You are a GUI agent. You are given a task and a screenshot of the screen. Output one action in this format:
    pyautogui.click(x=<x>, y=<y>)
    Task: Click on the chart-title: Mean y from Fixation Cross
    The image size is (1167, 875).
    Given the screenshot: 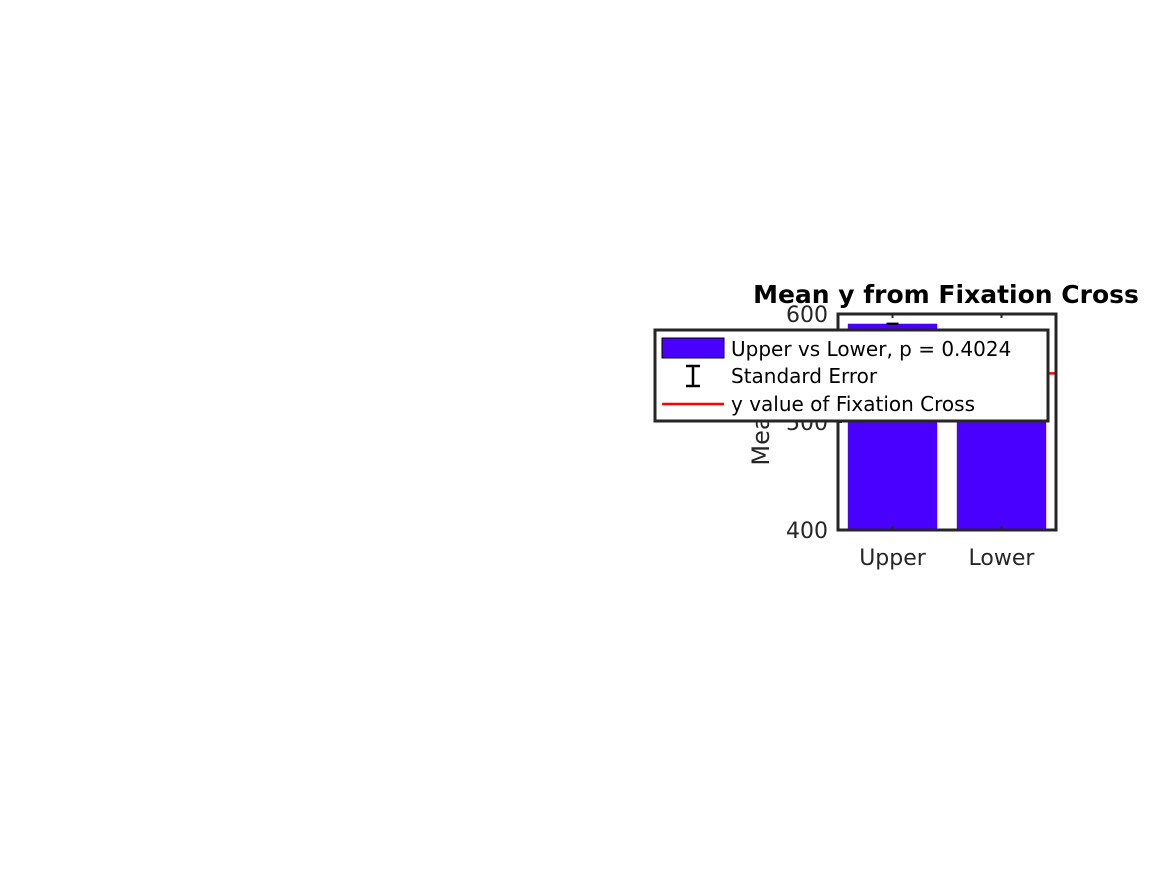 What is the action you would take?
    pyautogui.click(x=946, y=294)
    